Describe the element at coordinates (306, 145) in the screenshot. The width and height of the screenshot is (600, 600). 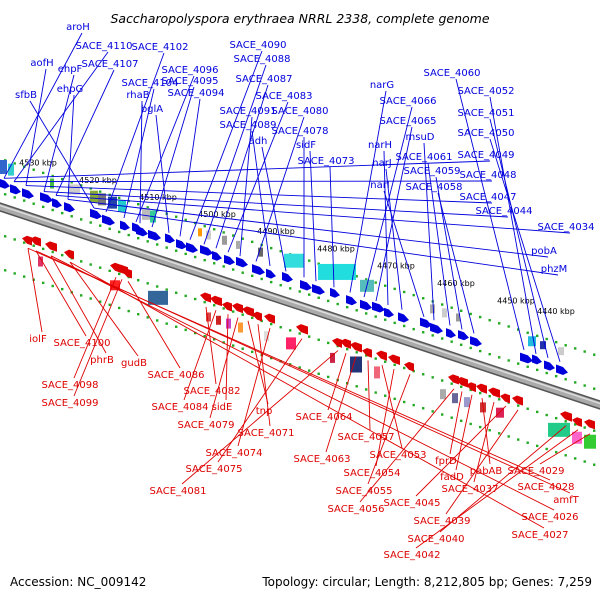
I see `forward-gene-label: sidF` at that location.